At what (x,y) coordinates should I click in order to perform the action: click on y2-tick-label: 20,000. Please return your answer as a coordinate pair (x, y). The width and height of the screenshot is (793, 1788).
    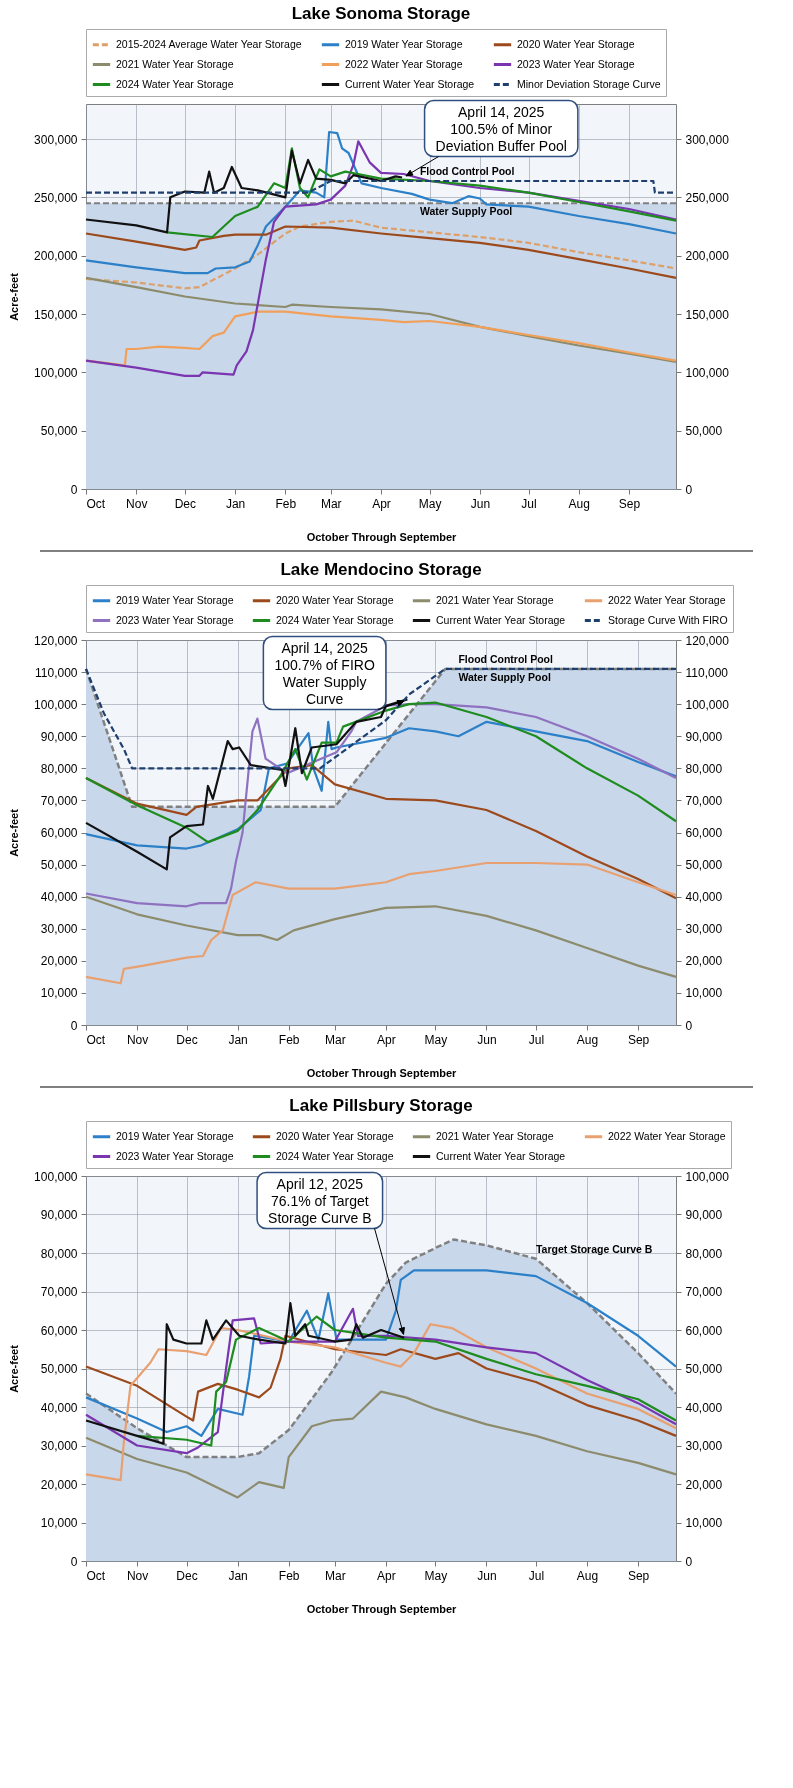
    Looking at the image, I should click on (704, 961).